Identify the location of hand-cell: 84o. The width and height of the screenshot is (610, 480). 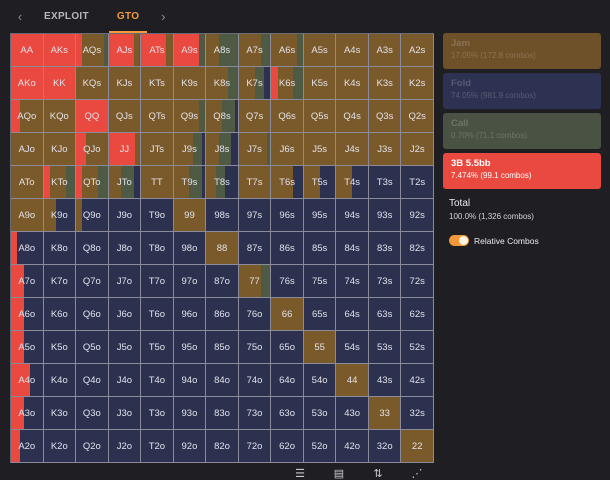
(222, 380).